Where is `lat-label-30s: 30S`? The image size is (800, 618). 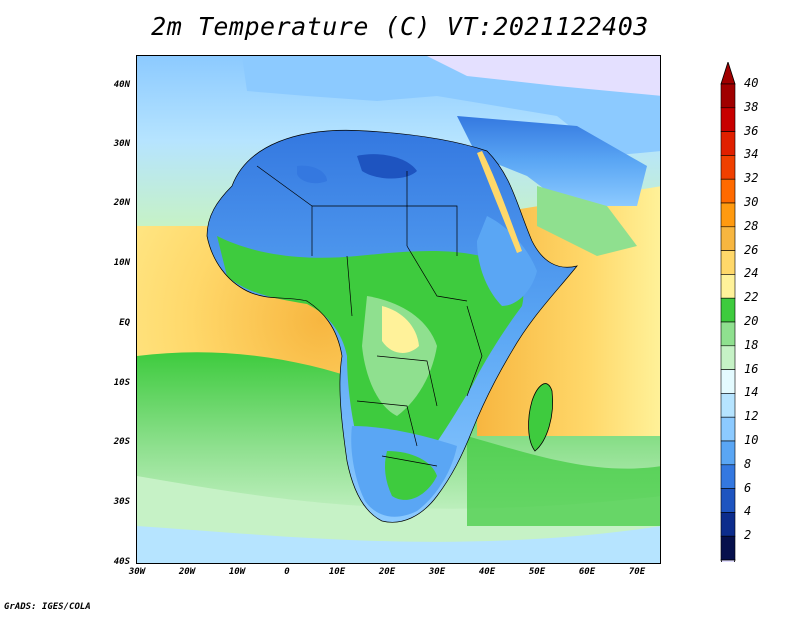 lat-label-30s: 30S is located at coordinates (121, 502).